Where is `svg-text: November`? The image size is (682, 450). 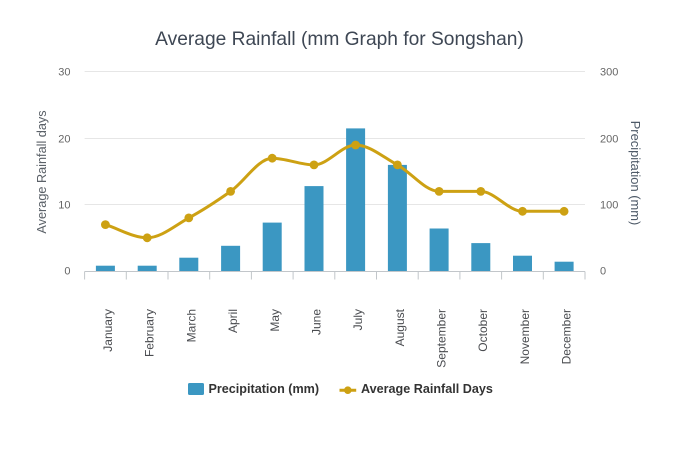 svg-text: November is located at coordinates (525, 336).